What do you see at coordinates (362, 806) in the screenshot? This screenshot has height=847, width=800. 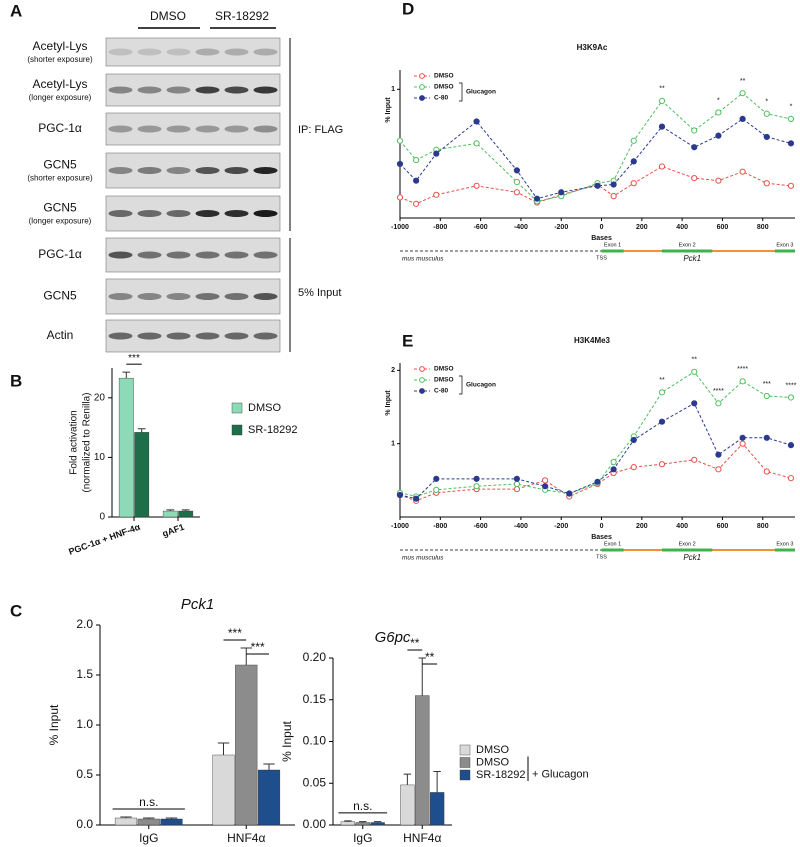 I see `significance-label: n.s.` at bounding box center [362, 806].